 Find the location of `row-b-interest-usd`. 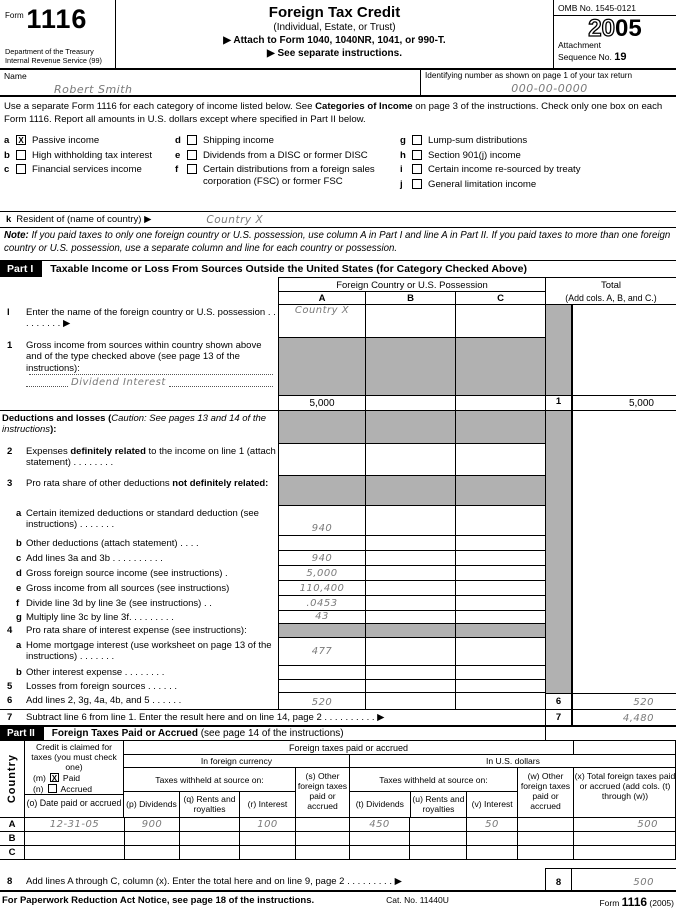

row-b-interest-usd is located at coordinates (491, 838).